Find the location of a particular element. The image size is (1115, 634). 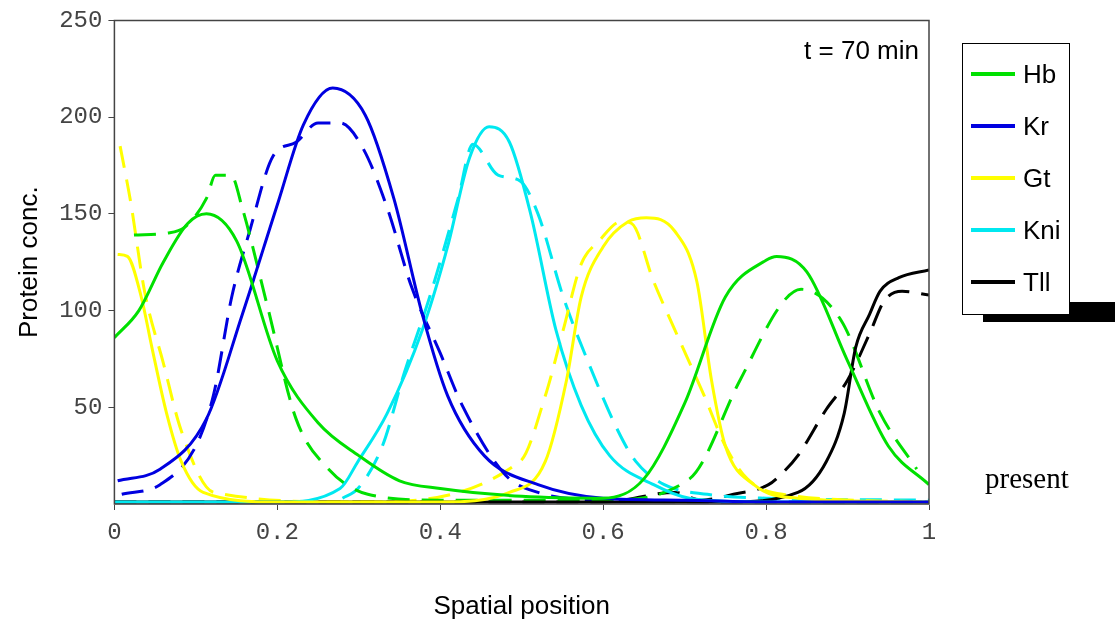

x-axis-title: Spatial position is located at coordinates (521, 604).